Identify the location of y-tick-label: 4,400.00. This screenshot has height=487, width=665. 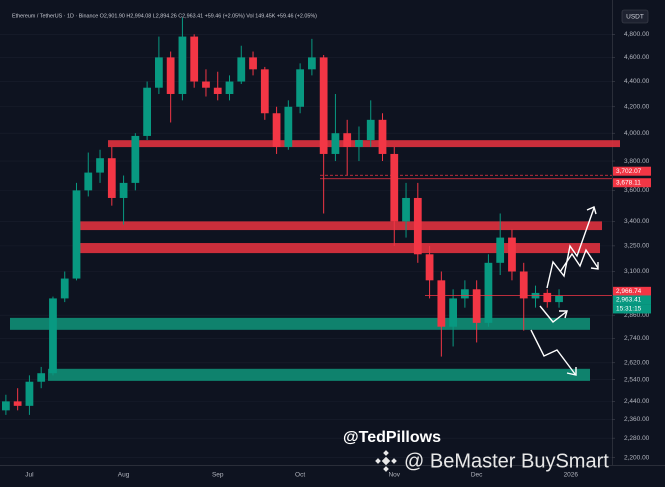
(637, 81).